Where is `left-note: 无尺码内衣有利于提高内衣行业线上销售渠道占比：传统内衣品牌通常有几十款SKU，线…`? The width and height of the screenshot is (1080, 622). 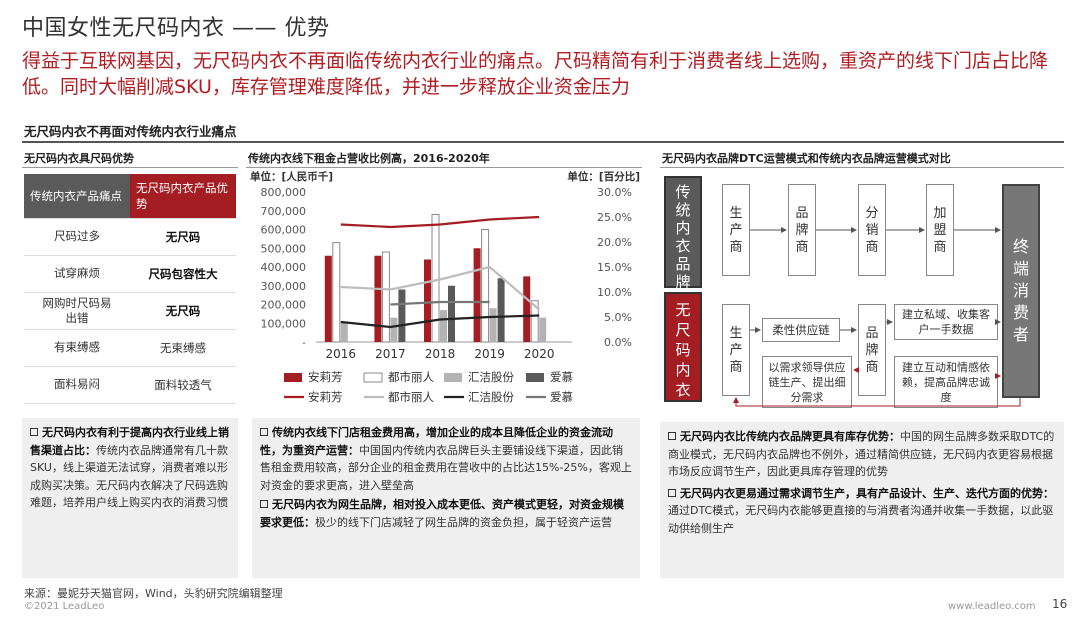
left-note: 无尺码内衣有利于提高内衣行业线上销售渠道占比：传统内衣品牌通常有几十款SKU，线… is located at coordinates (130, 498).